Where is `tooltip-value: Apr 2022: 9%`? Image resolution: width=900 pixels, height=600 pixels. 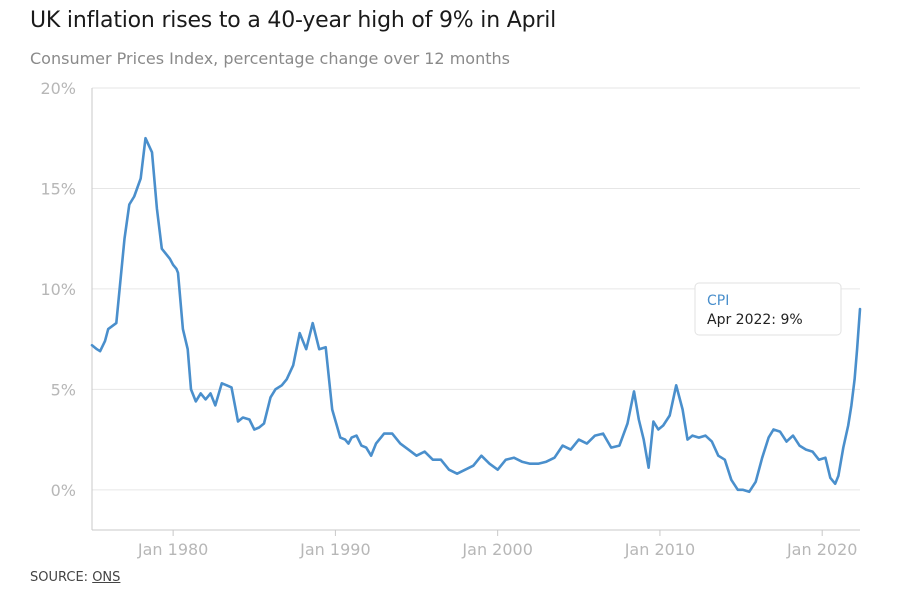
tooltip-value: Apr 2022: 9% is located at coordinates (755, 320).